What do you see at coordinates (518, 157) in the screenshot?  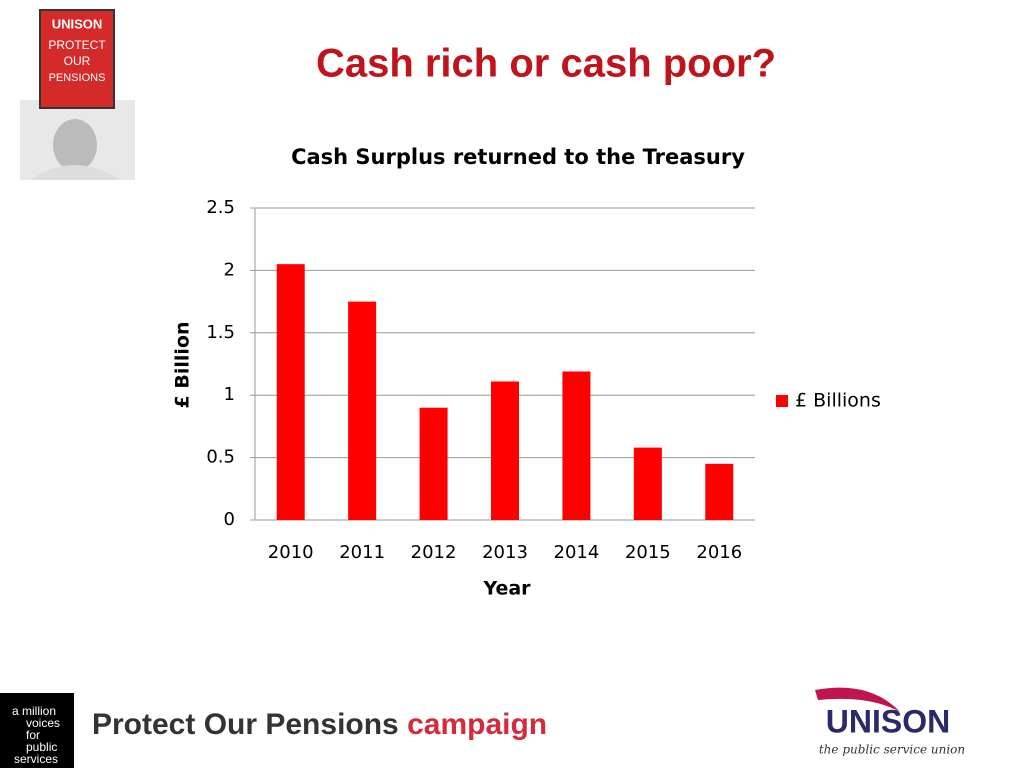 I see `chart-title: Cash Surplus returned to the Treasury` at bounding box center [518, 157].